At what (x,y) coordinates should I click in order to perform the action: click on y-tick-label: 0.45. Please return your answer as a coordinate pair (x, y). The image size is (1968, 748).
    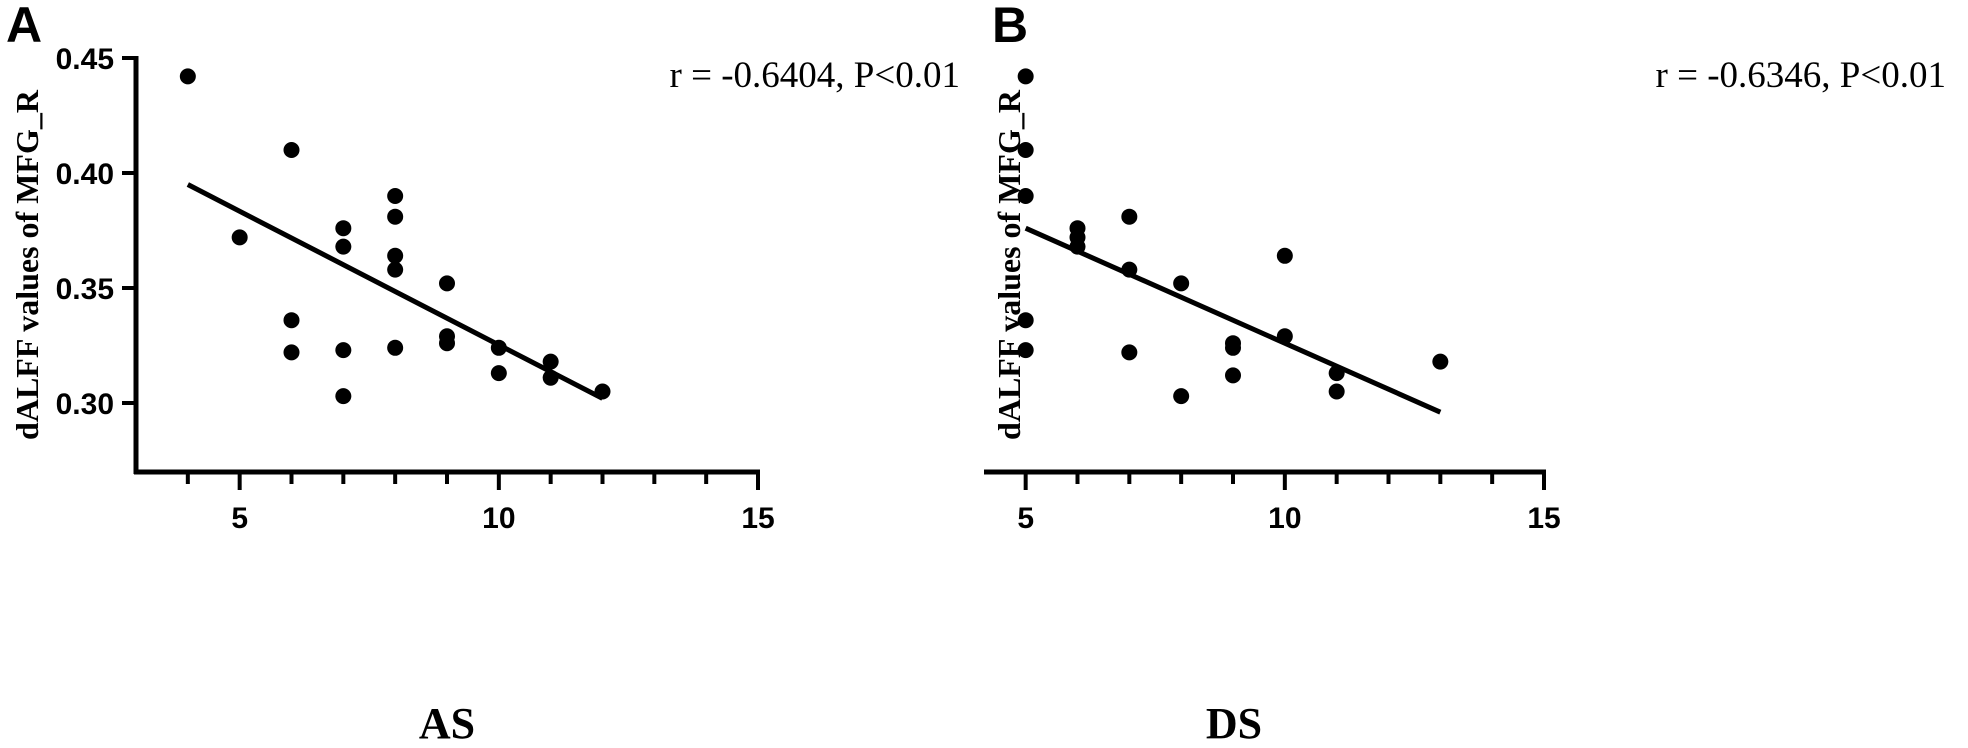
    Looking at the image, I should click on (85, 59).